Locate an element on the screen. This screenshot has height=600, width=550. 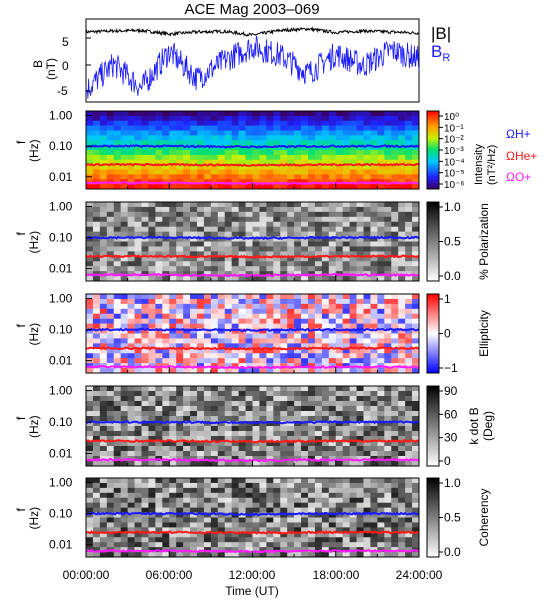
kdotb-spectrogram-cells is located at coordinates (253, 426).